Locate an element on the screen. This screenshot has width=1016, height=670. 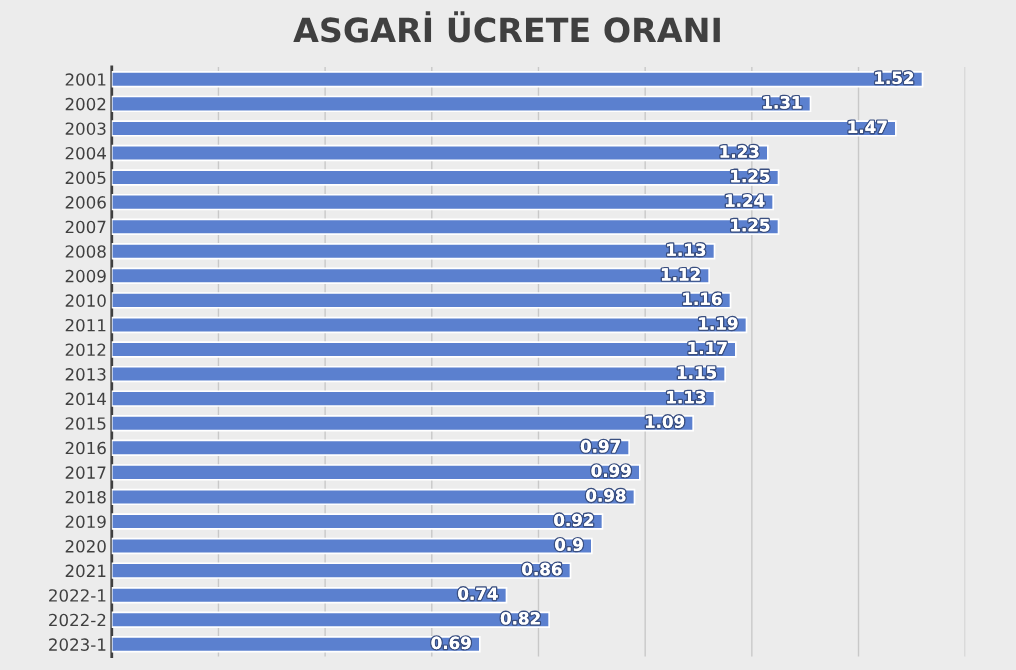
y-tick-label: 2013 is located at coordinates (85, 374).